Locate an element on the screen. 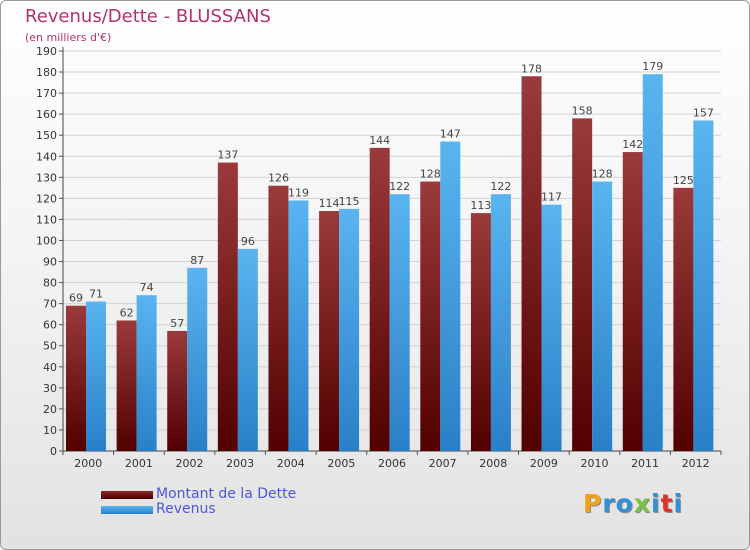 The width and height of the screenshot is (750, 550). legend-swatch-debt is located at coordinates (127, 495).